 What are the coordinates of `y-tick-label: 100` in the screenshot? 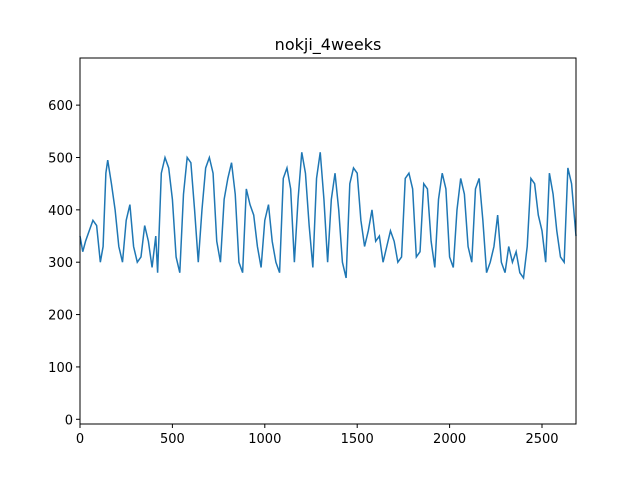 It's located at (60, 368).